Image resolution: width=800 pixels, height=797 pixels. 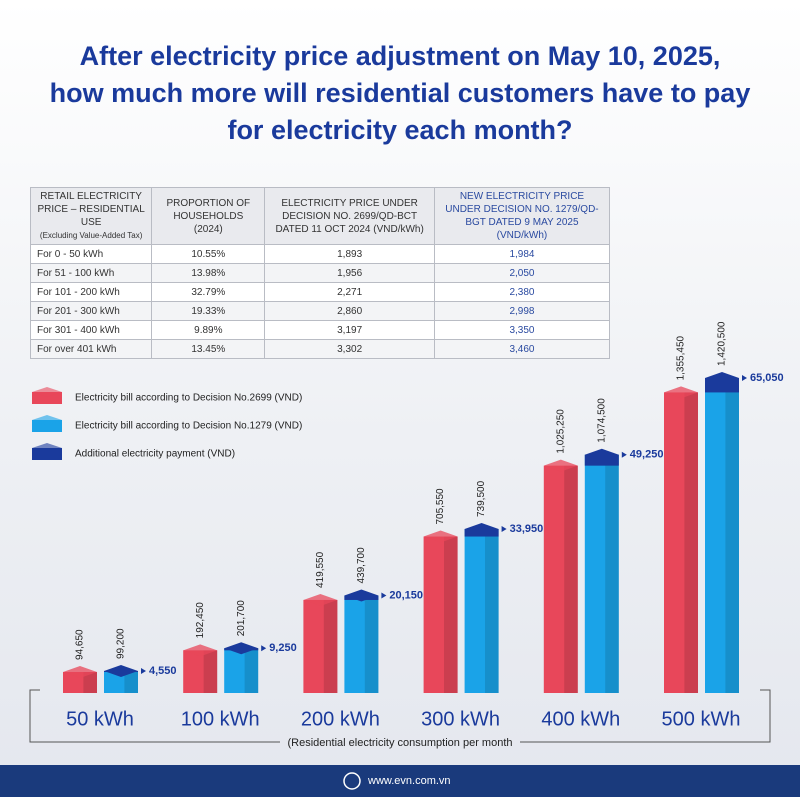 I want to click on footer-url: www.evn.com.vn, so click(x=409, y=781).